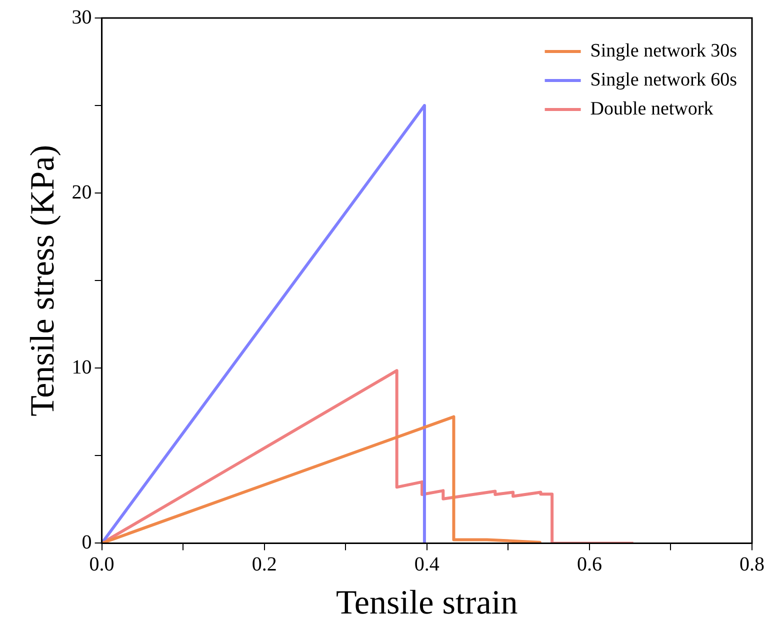  I want to click on y-axis-title: Tensile stress (KPa), so click(43, 280).